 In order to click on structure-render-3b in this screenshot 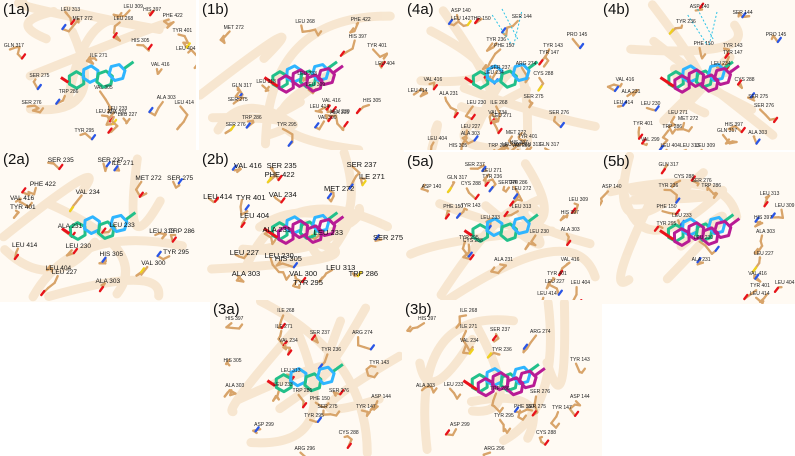, I will do `click(496, 378)`.